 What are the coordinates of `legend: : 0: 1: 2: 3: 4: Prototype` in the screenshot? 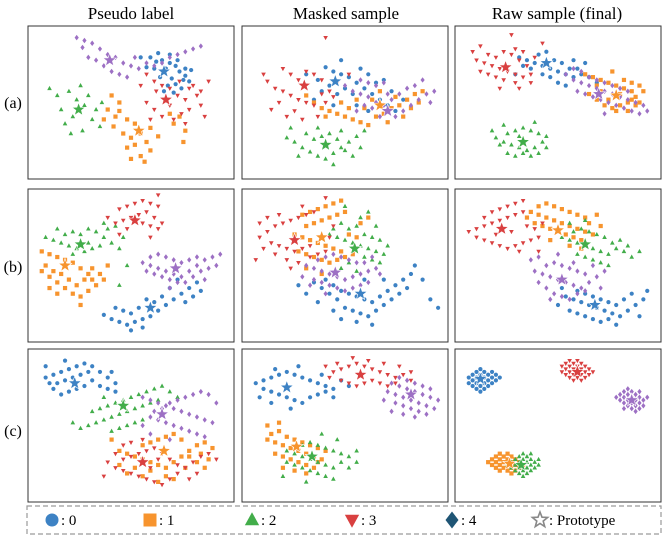 It's located at (344, 520).